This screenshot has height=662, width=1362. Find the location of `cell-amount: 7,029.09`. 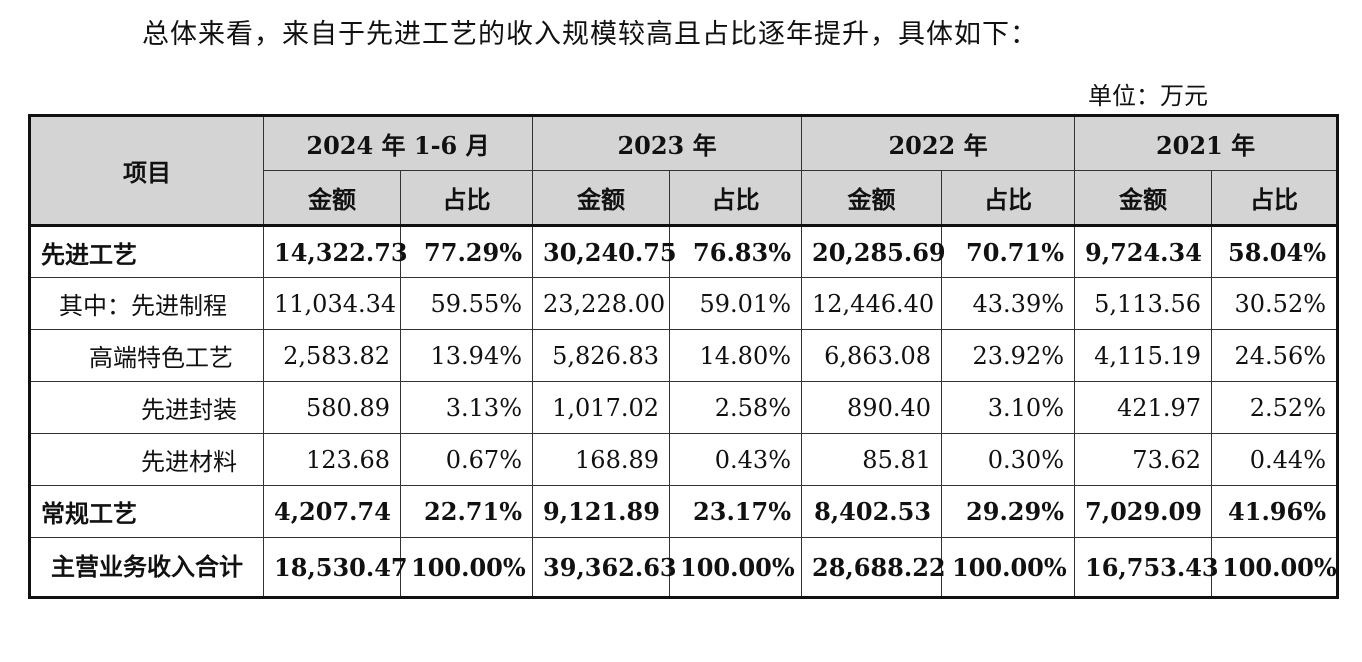

cell-amount: 7,029.09 is located at coordinates (1143, 511).